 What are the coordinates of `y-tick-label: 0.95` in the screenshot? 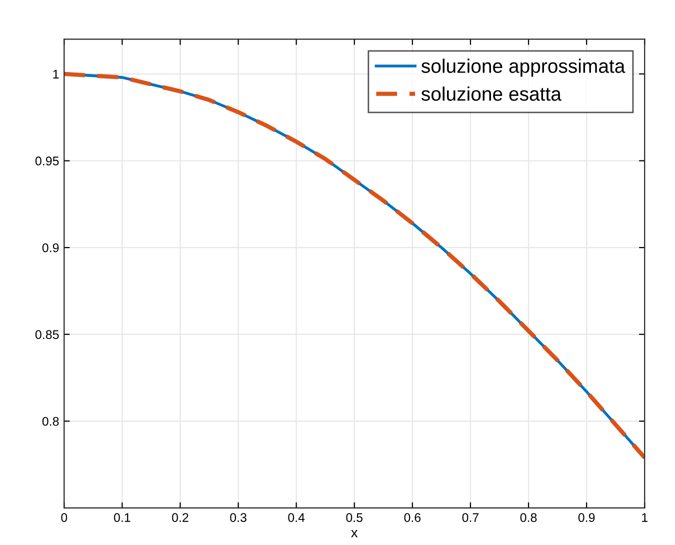 It's located at (47, 161).